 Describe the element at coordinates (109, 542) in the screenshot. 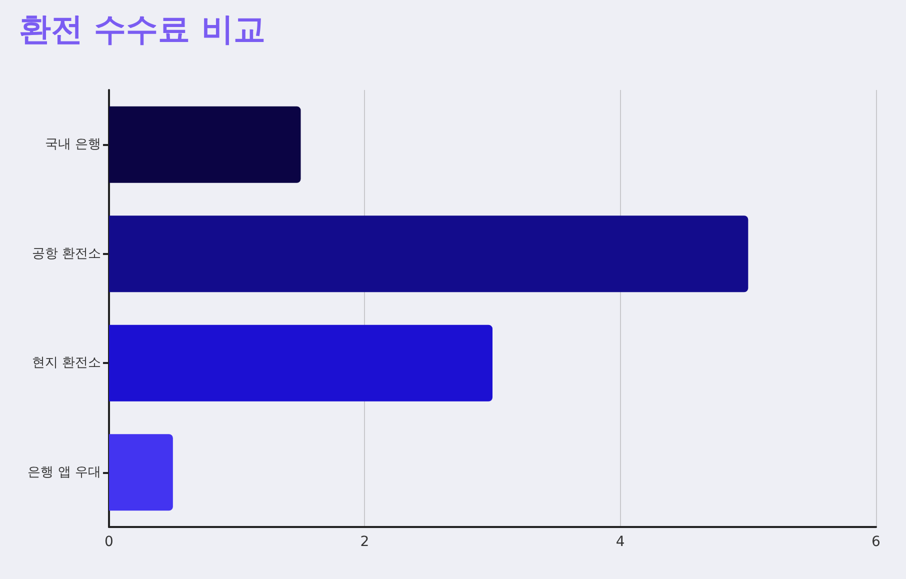

I see `x-tick-label: 0` at that location.